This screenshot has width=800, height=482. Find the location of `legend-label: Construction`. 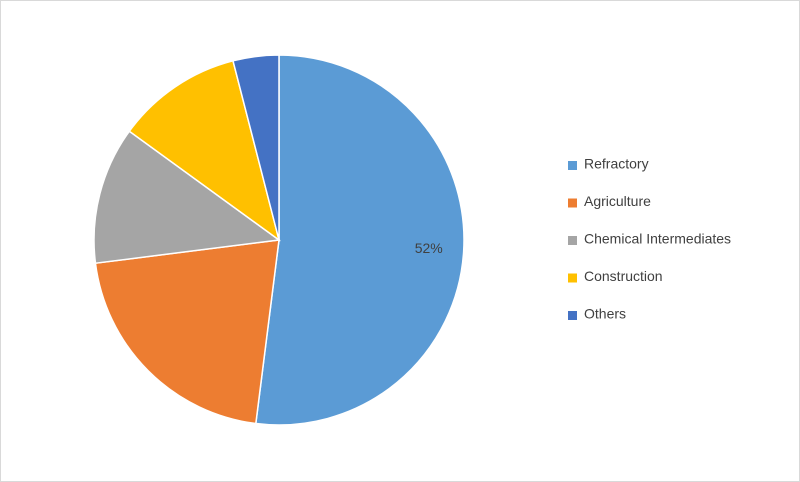

legend-label: Construction is located at coordinates (623, 276).